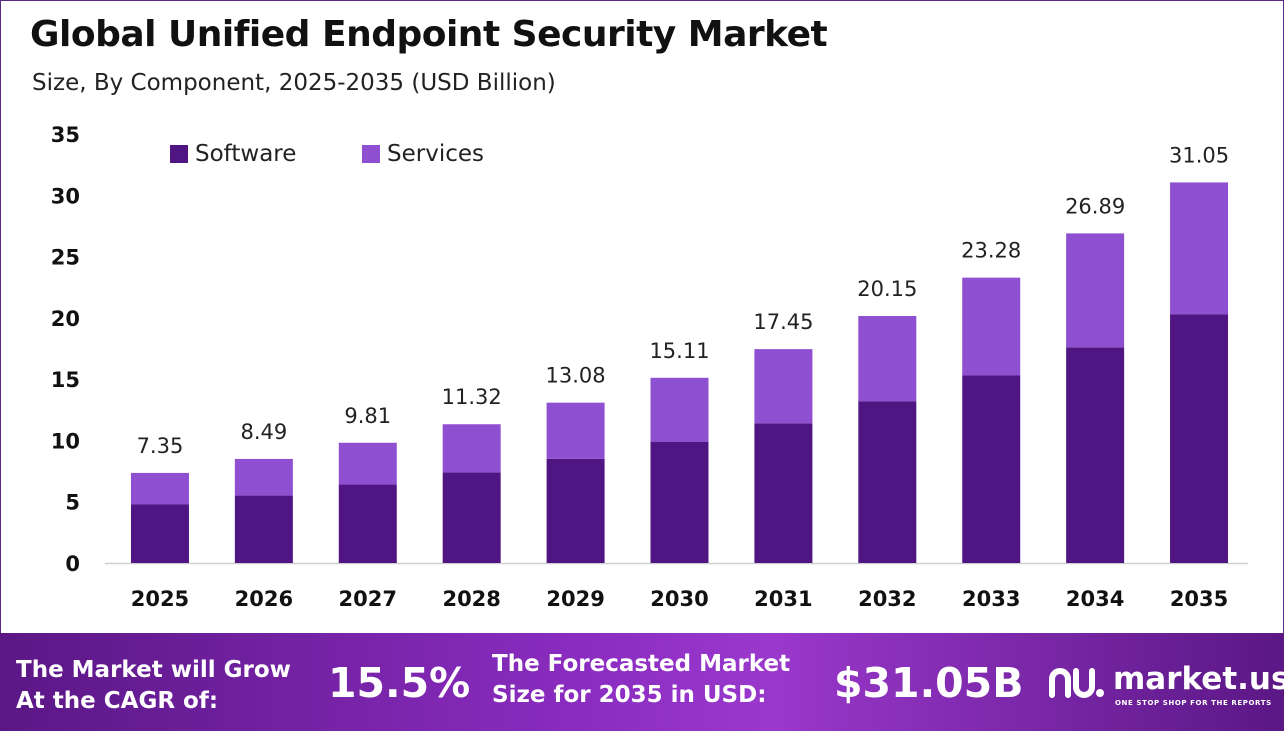  Describe the element at coordinates (1199, 599) in the screenshot. I see `x-tick-label: 2035` at that location.